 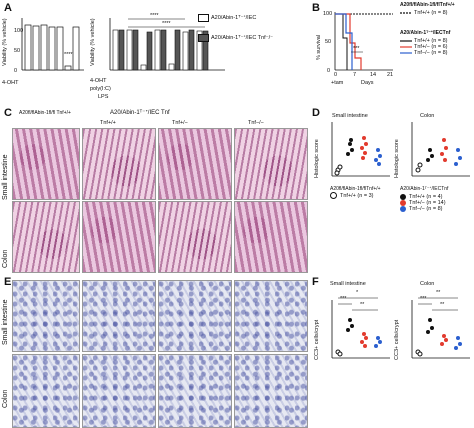 I want to click on panel-a-right-row-1: 4-OHT, so click(x=98, y=81).